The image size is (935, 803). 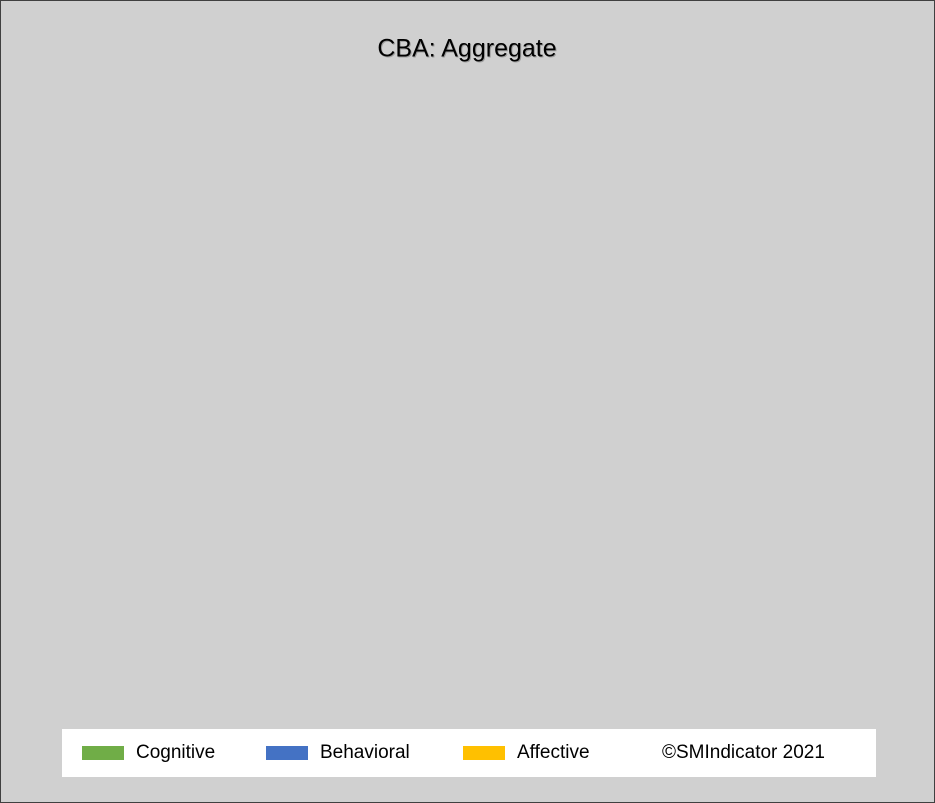 I want to click on credit: ©SMIndicator 2021, so click(x=743, y=752).